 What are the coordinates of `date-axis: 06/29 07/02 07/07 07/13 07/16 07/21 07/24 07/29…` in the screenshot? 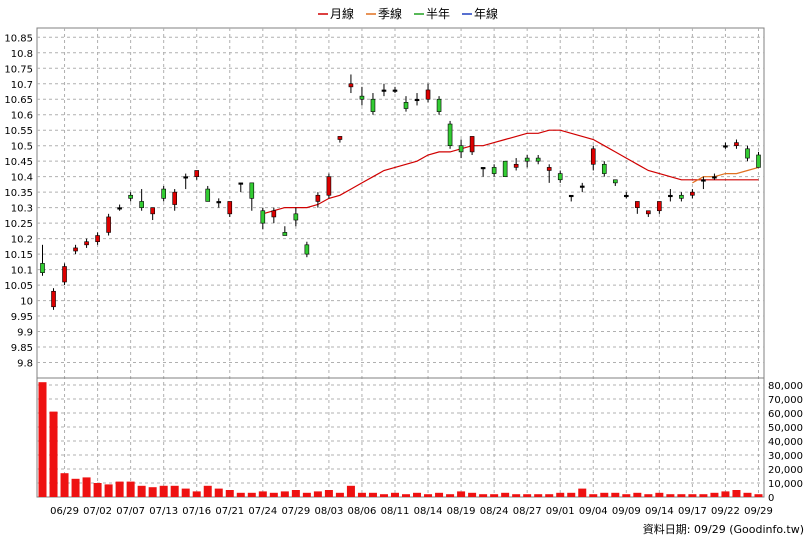 It's located at (411, 511).